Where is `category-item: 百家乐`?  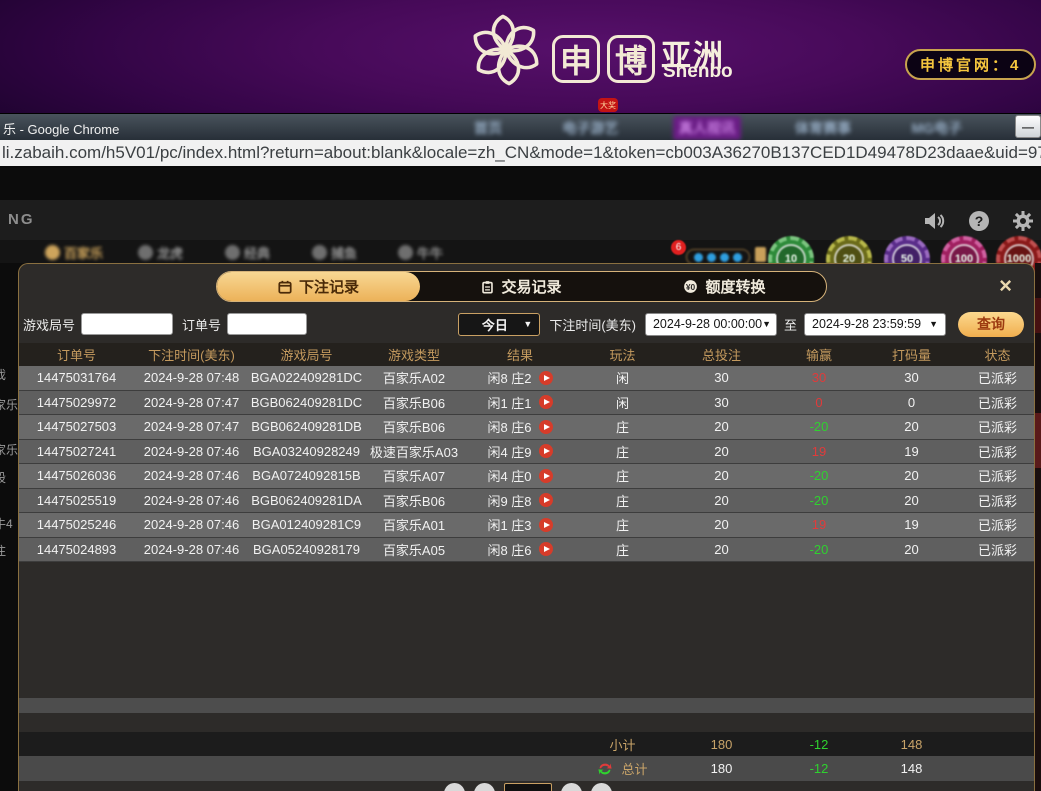 category-item: 百家乐 is located at coordinates (74, 252).